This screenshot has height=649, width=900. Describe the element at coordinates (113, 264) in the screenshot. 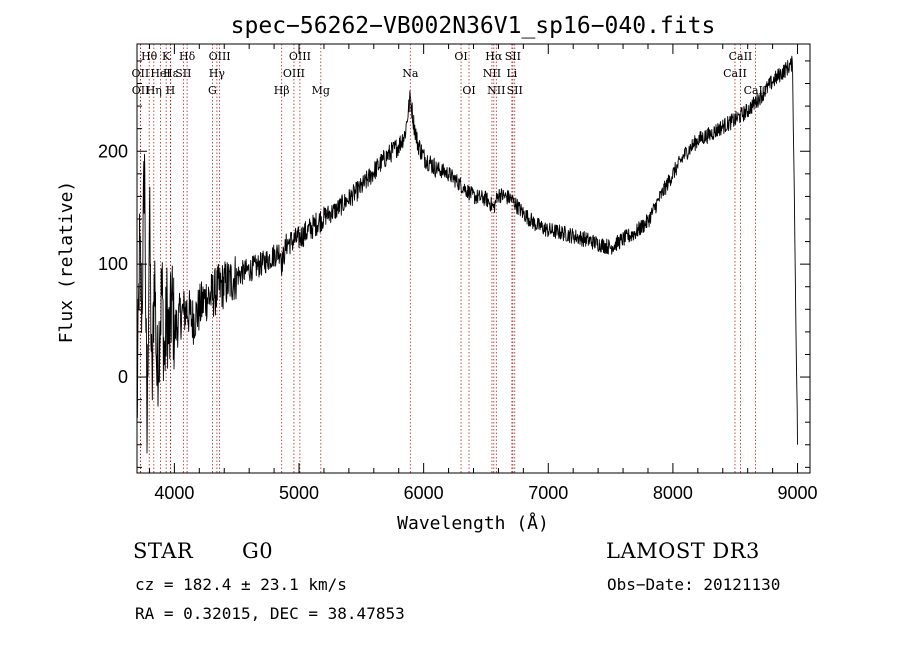

I see `y-tick-label: 100` at that location.